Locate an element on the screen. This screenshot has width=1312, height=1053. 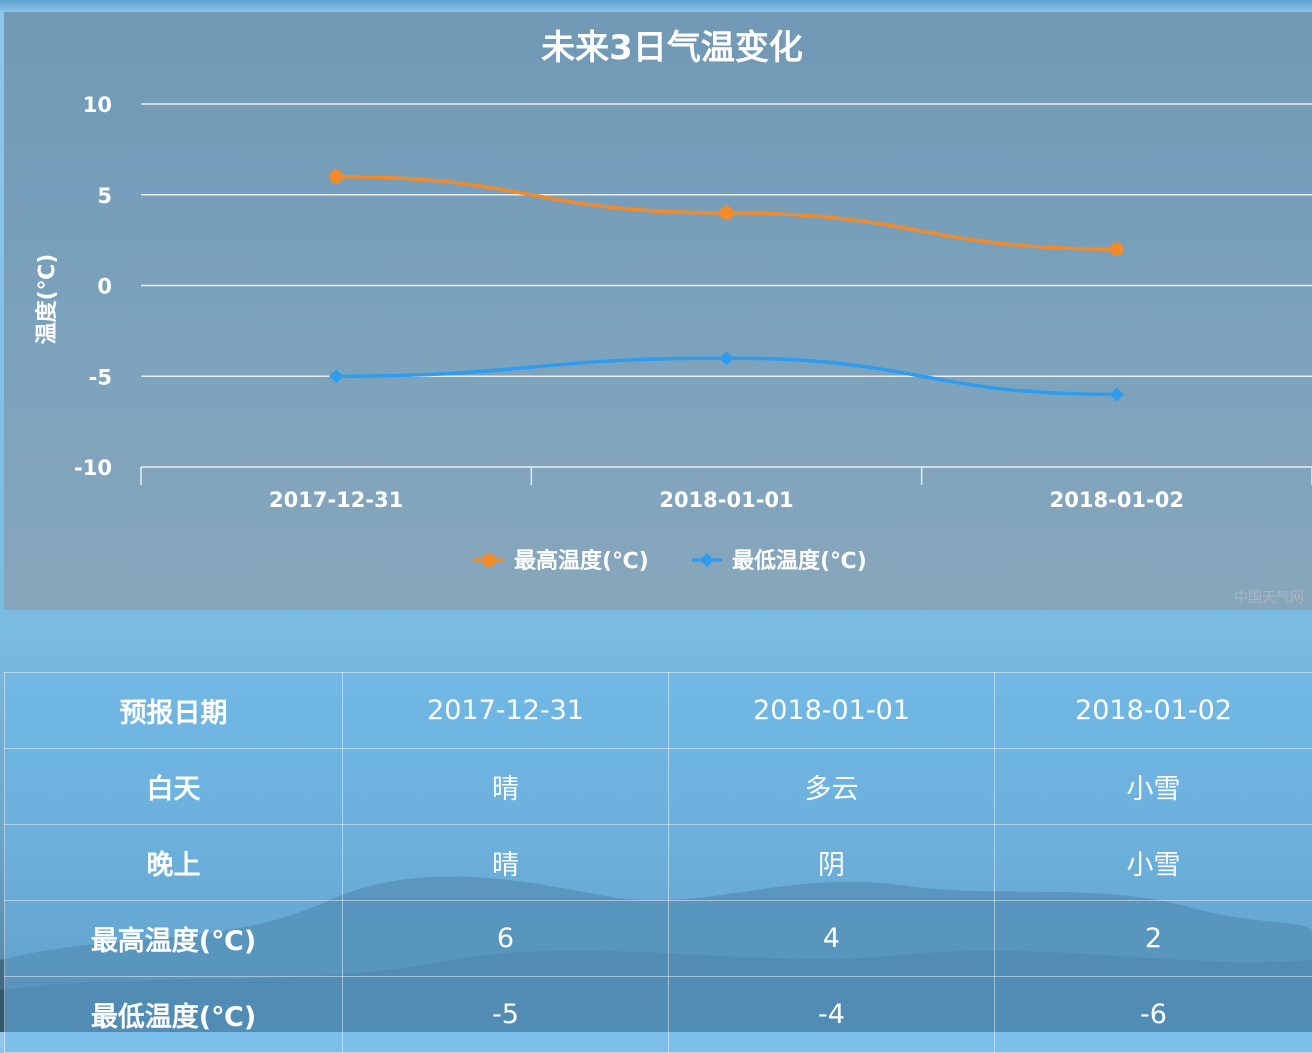
y-tick-label: -5 is located at coordinates (100, 377).